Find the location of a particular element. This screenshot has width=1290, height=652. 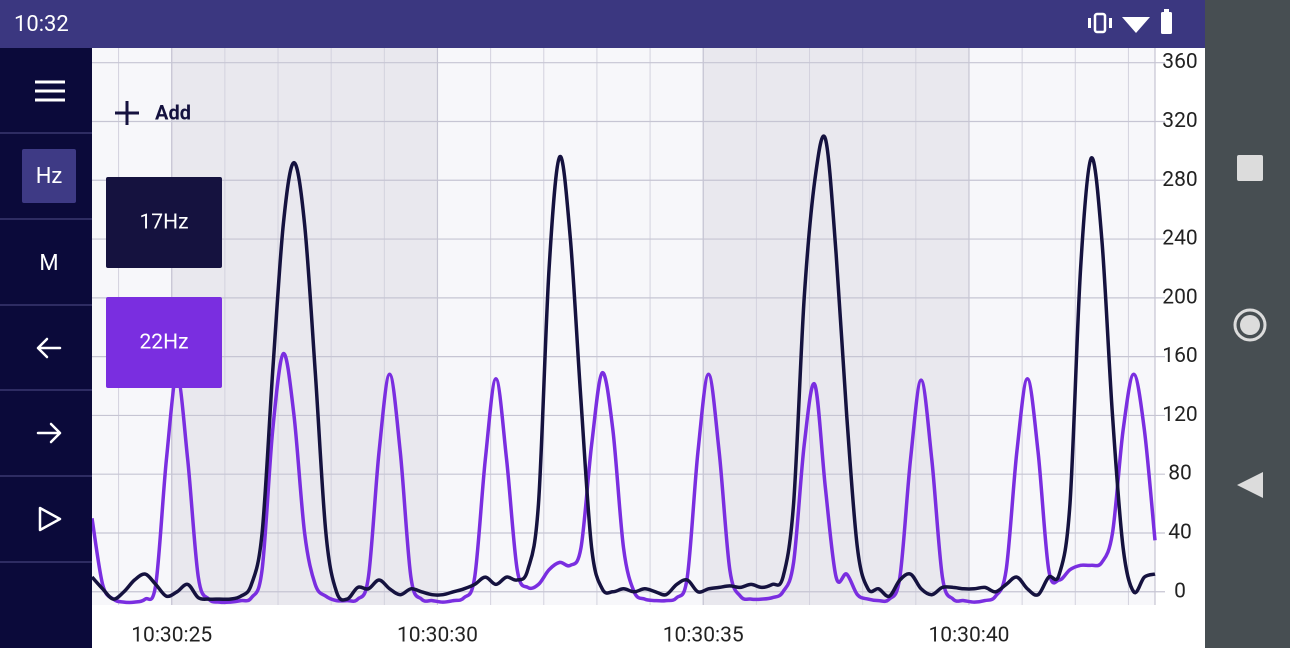

y-tick-label: 120 is located at coordinates (1179, 415).